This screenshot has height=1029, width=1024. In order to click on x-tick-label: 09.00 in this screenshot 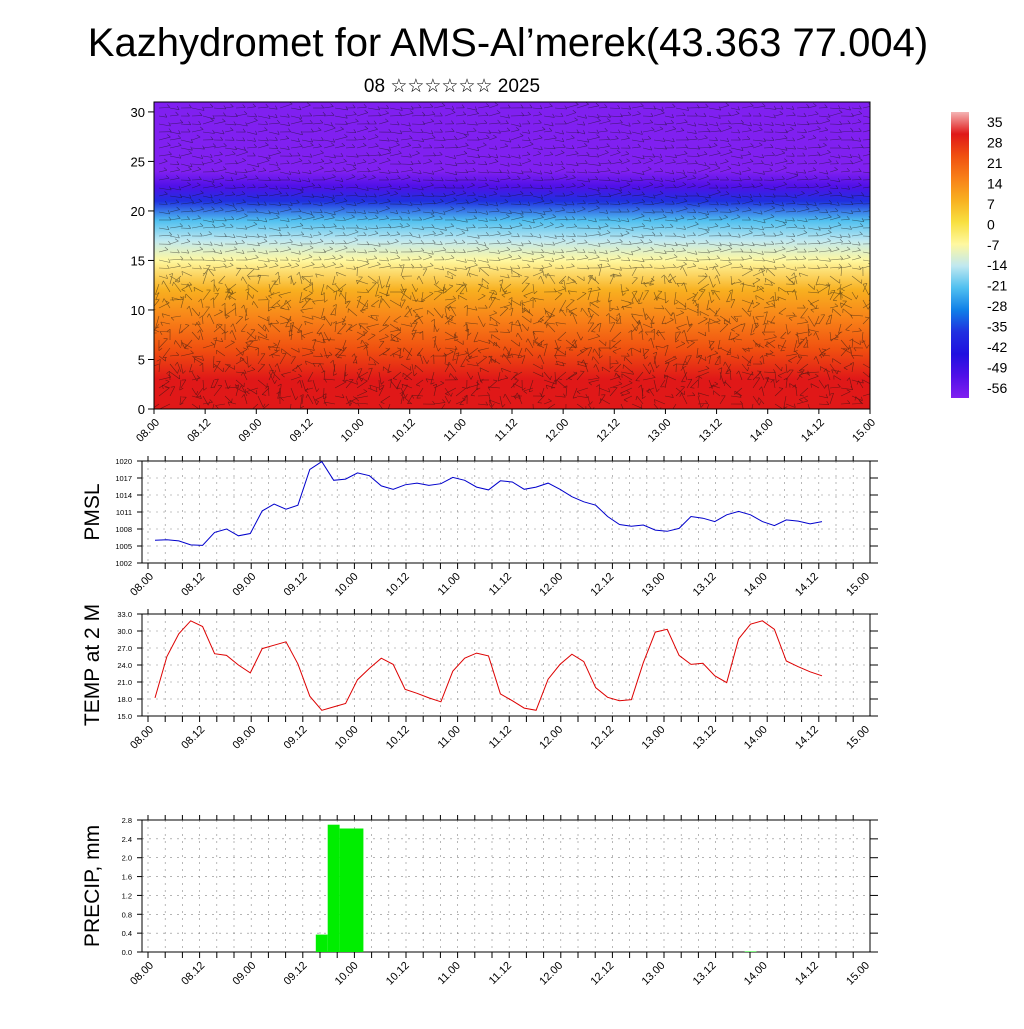, I will do `click(250, 431)`.